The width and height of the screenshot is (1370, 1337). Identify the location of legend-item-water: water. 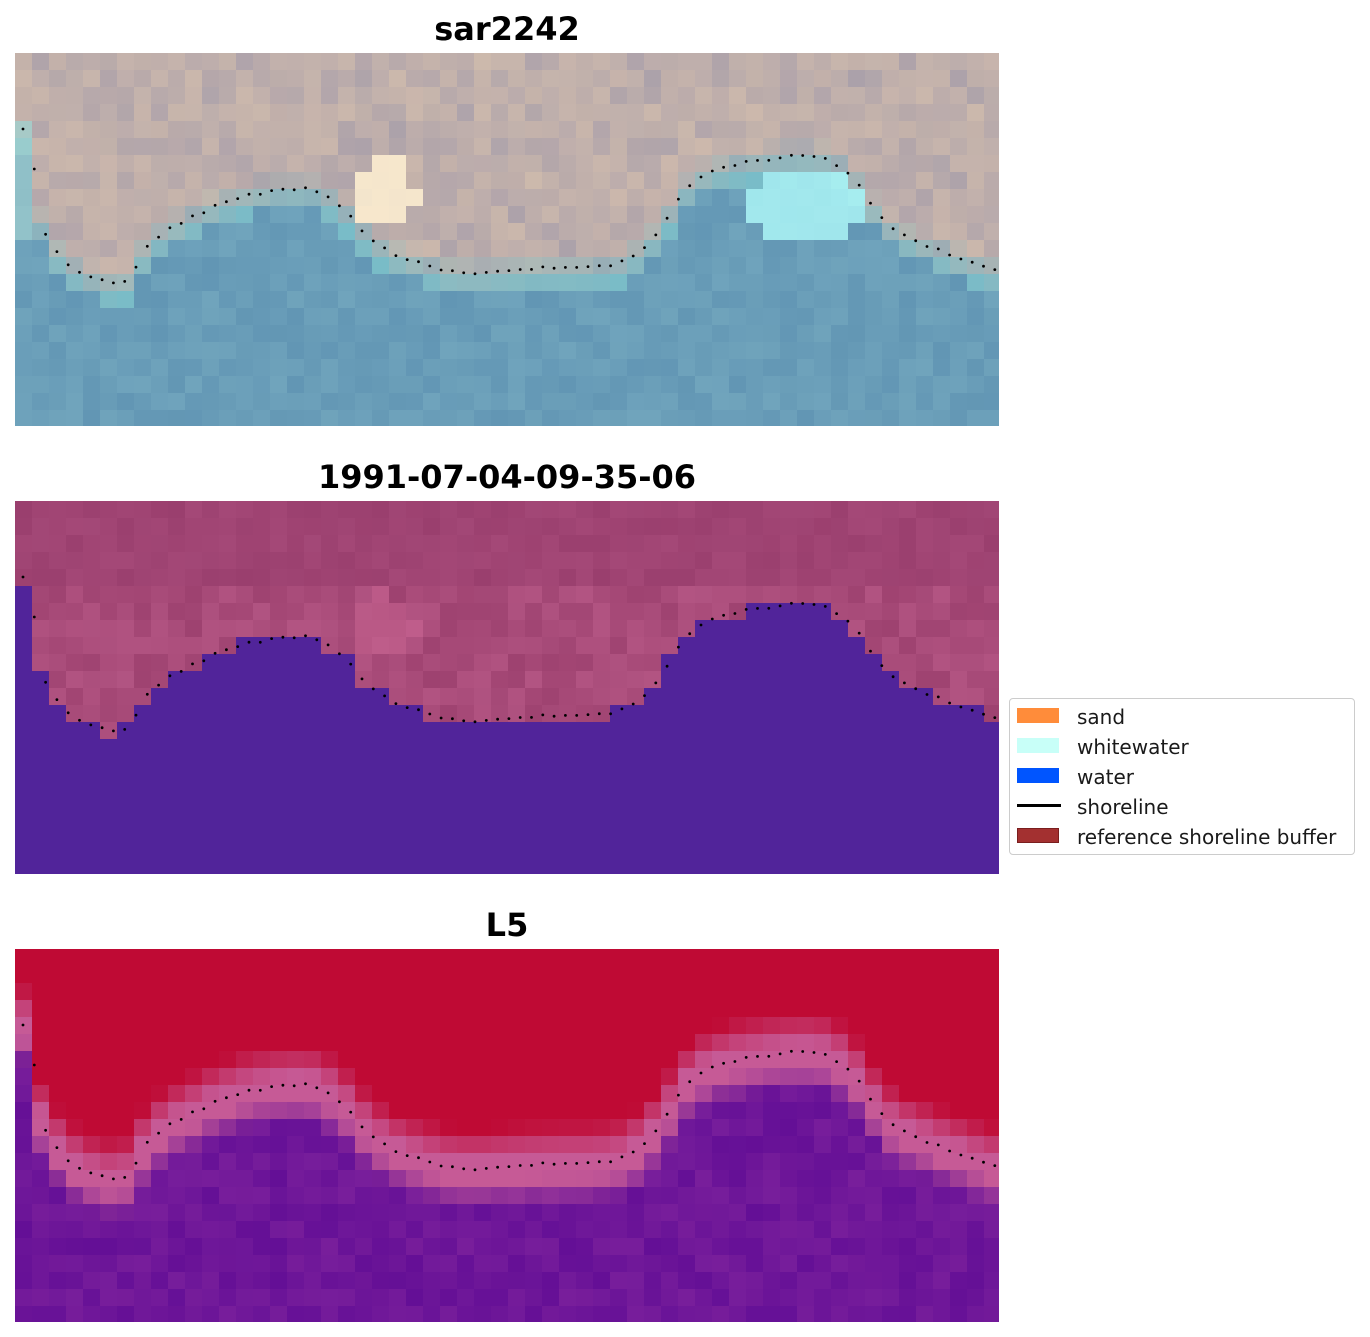
(1184, 776).